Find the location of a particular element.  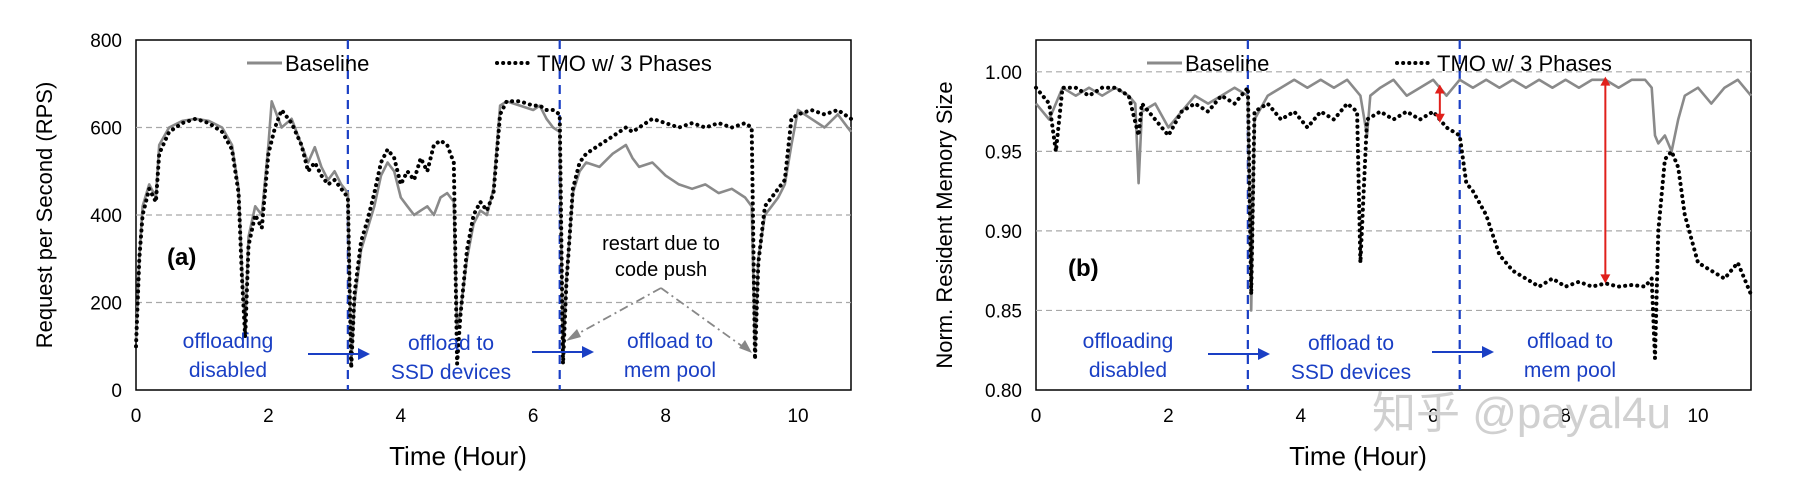

y-tick-label-b-2: 0.90 is located at coordinates (1003, 232).